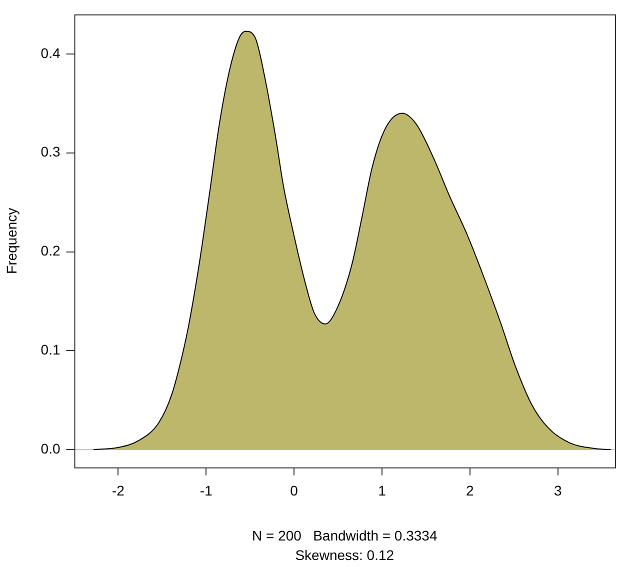 This screenshot has width=625, height=567. Describe the element at coordinates (206, 490) in the screenshot. I see `x-tick-label: -1` at that location.